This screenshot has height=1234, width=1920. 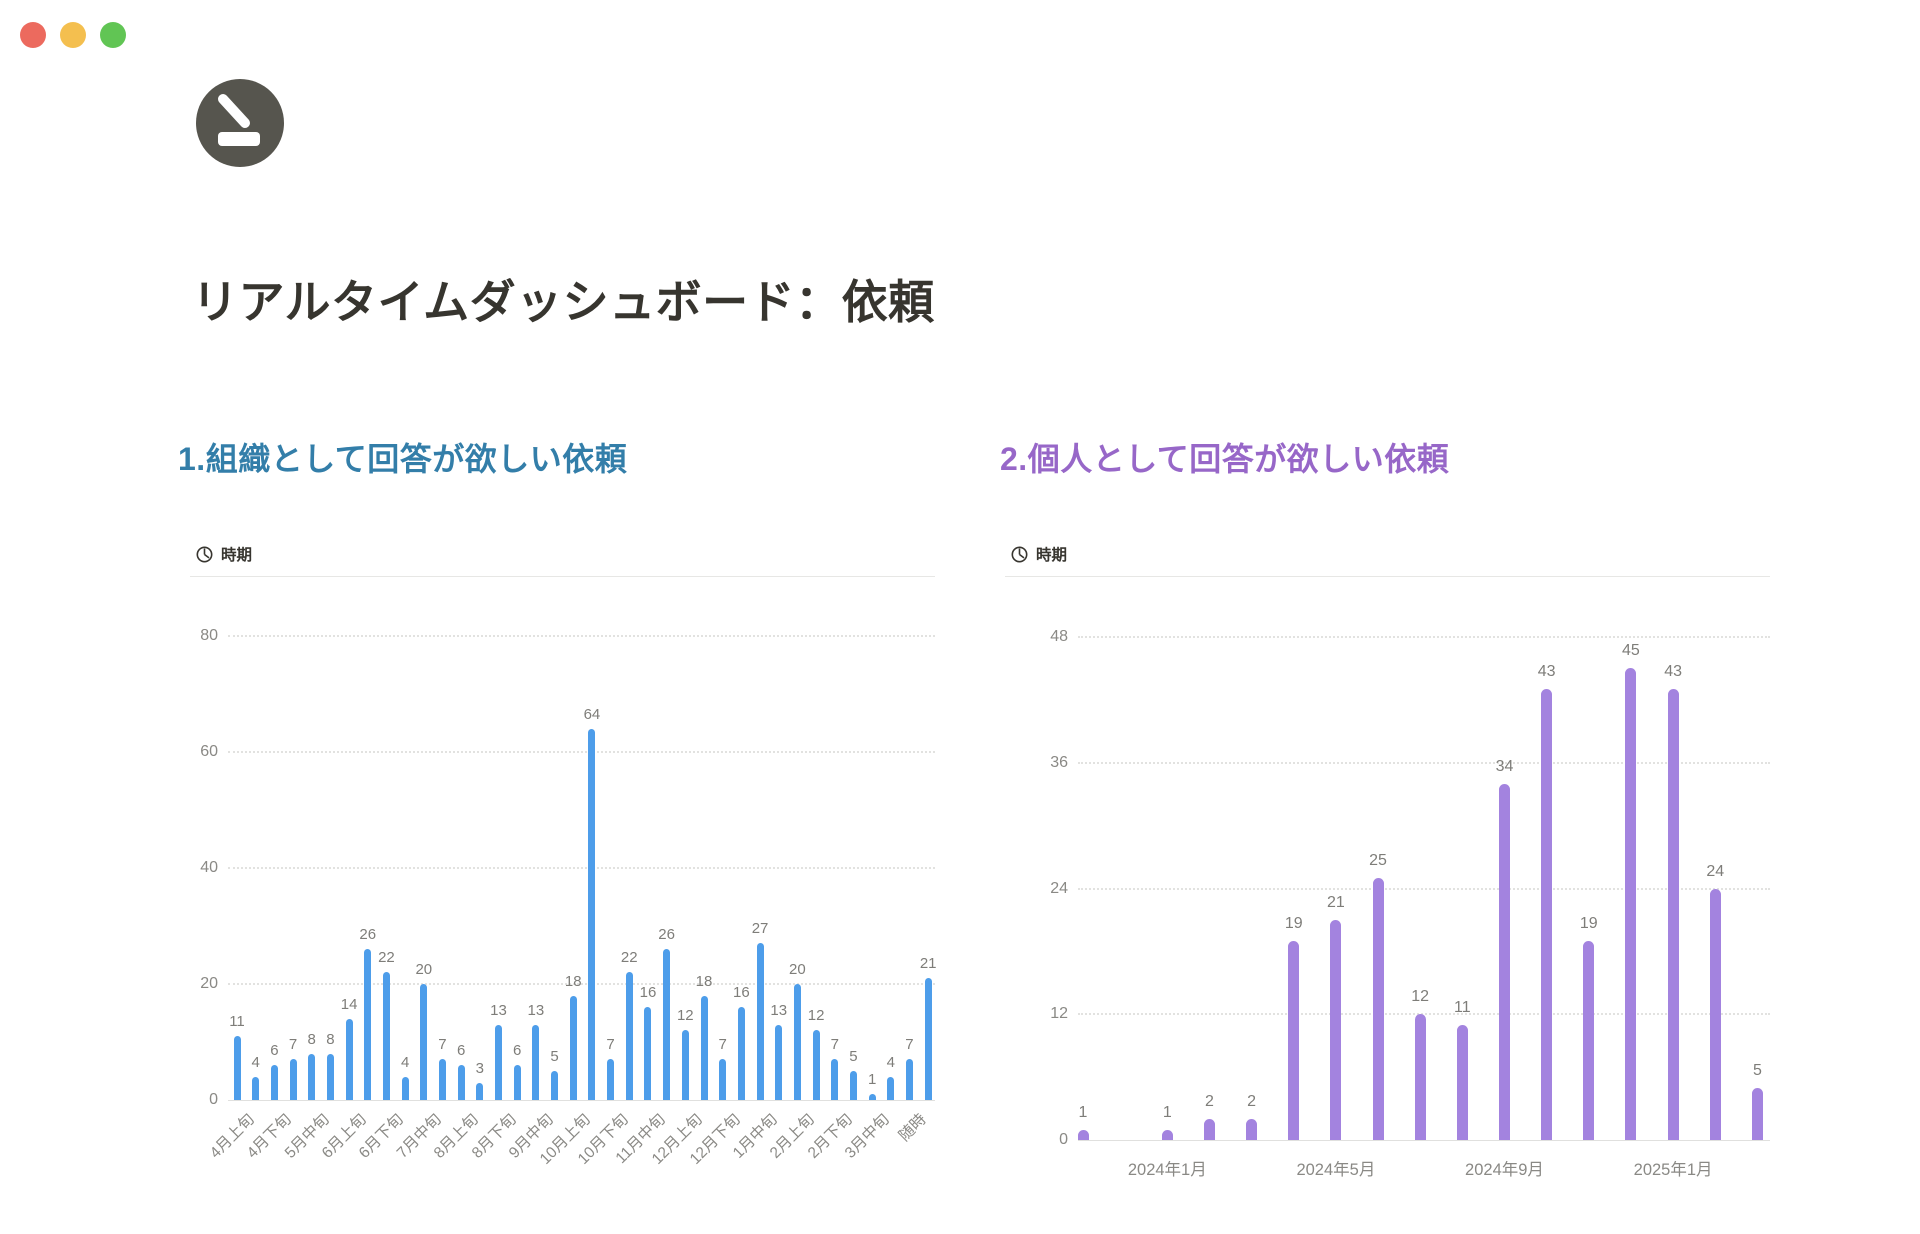 What do you see at coordinates (33, 35) in the screenshot?
I see `close-button` at bounding box center [33, 35].